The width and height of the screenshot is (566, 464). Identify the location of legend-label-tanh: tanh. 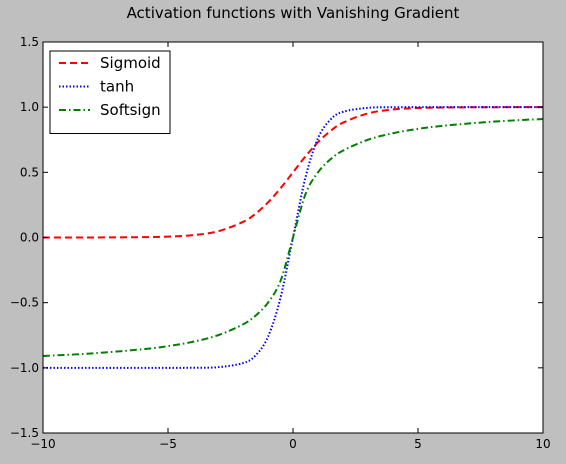
(117, 87).